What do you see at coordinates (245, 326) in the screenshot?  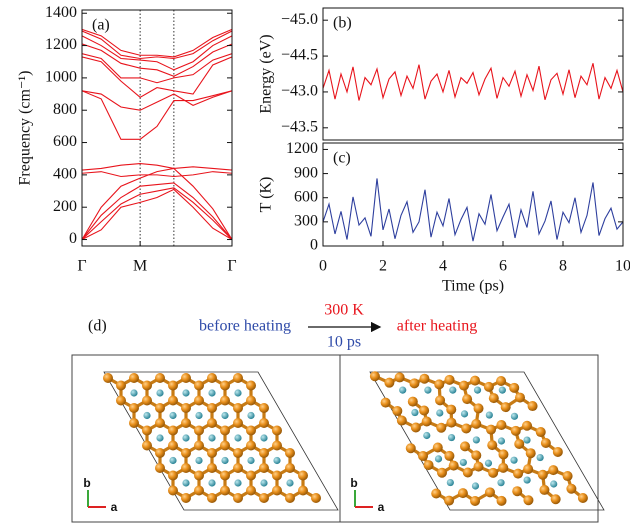 I see `before-label: before heating` at bounding box center [245, 326].